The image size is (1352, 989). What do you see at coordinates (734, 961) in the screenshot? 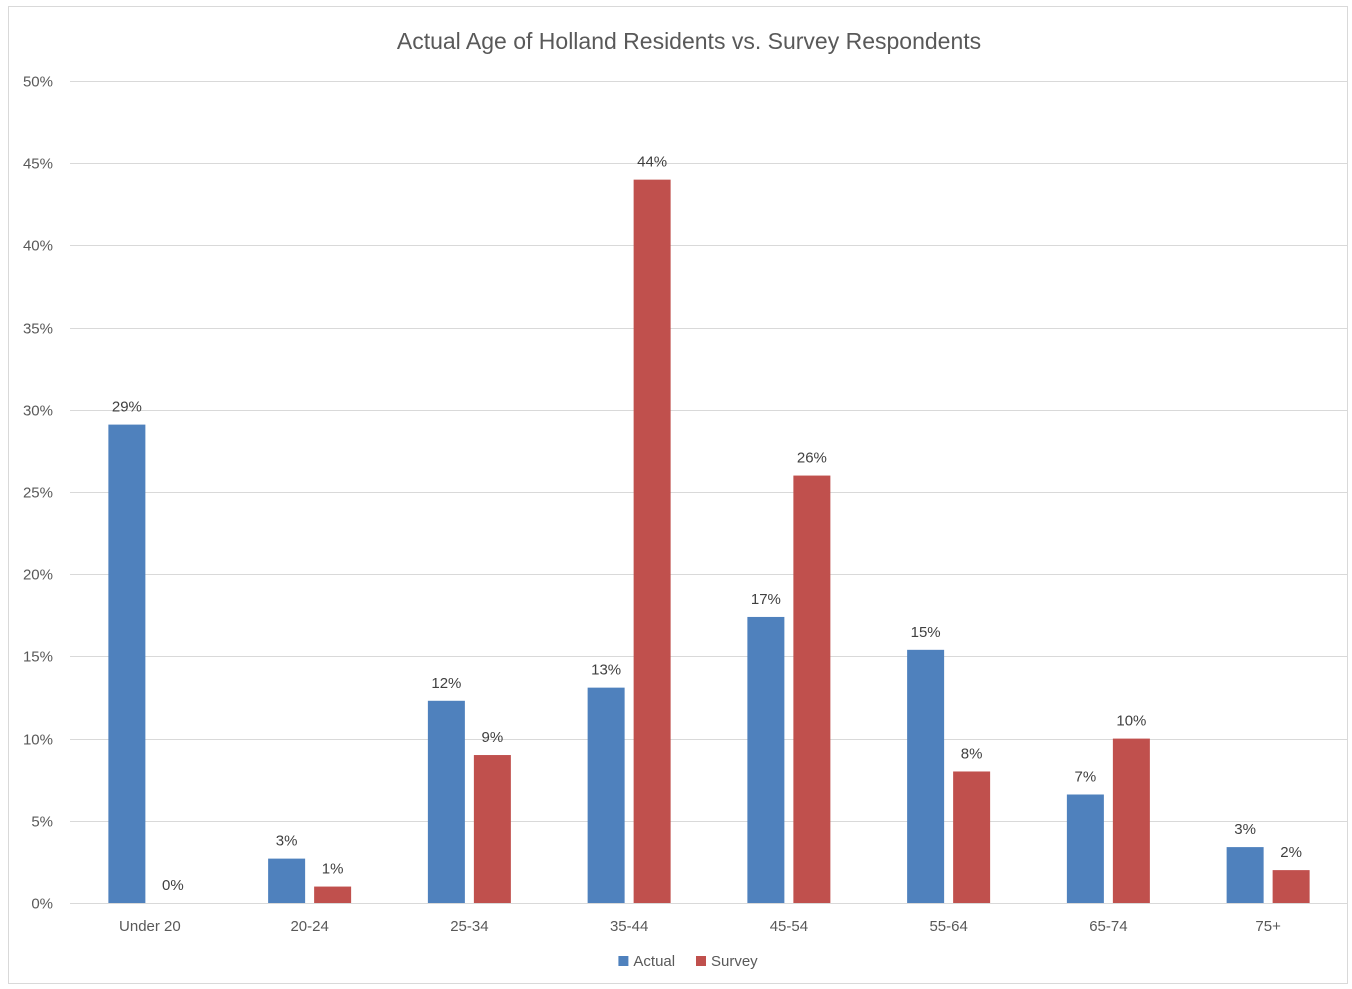
I see `legend-label-survey: Survey` at bounding box center [734, 961].